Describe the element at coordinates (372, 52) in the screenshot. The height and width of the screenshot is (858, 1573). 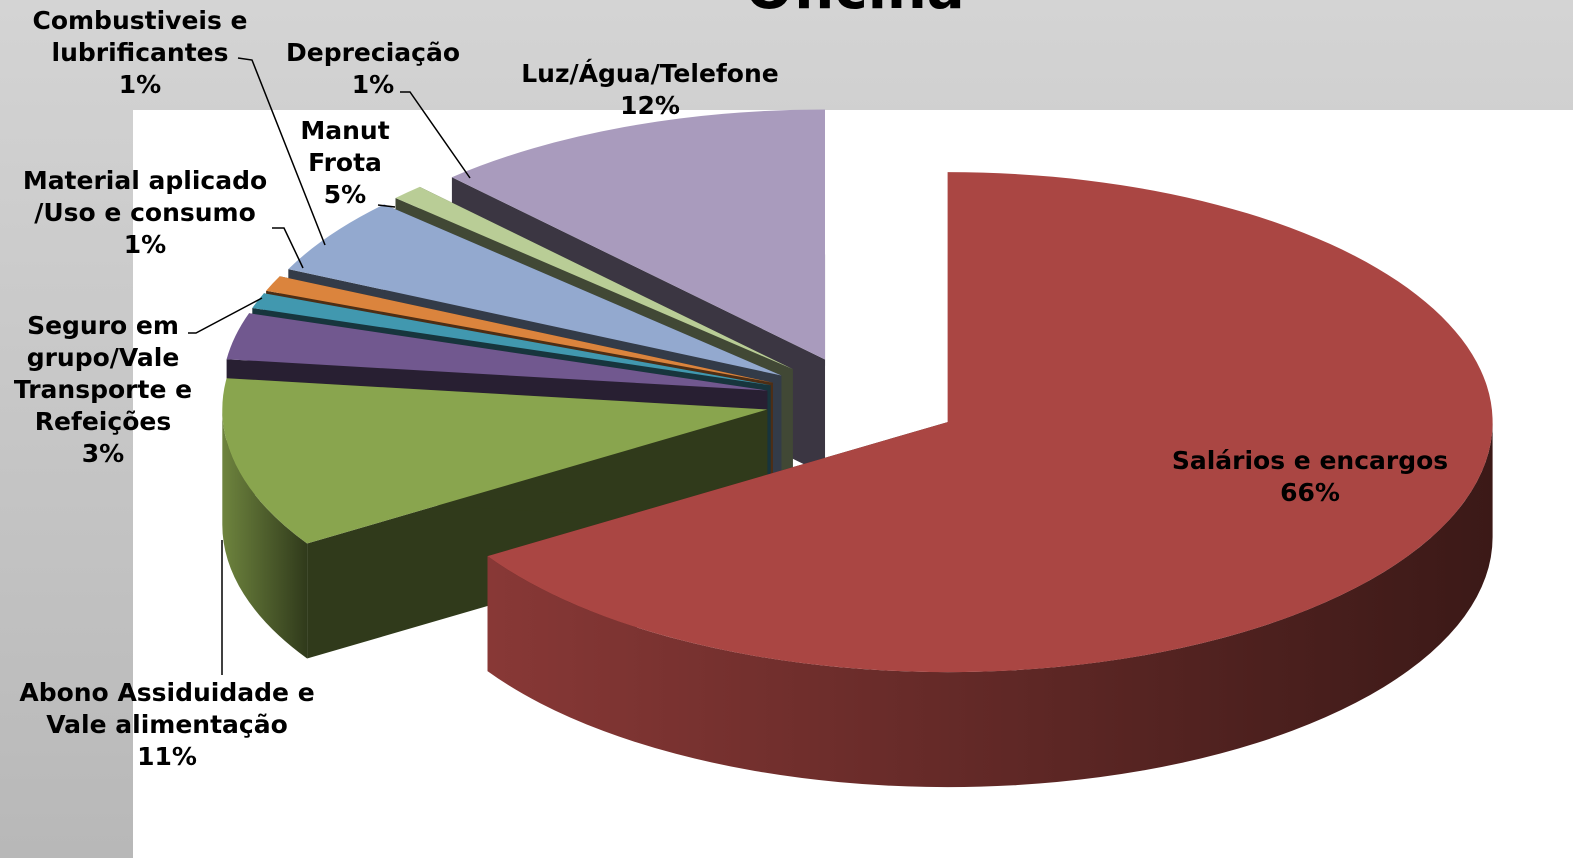
I see `category-label: Depreciação` at that location.